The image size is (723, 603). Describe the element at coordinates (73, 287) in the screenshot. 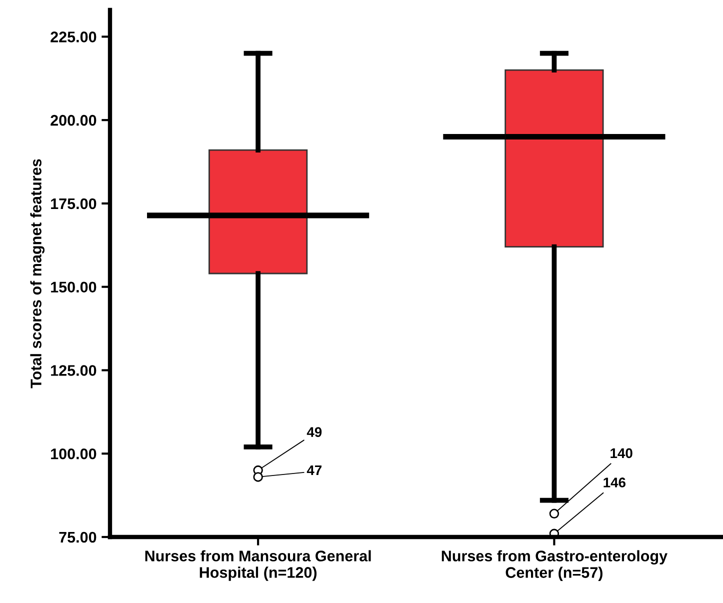

I see `y-tick-label: 150.00` at that location.